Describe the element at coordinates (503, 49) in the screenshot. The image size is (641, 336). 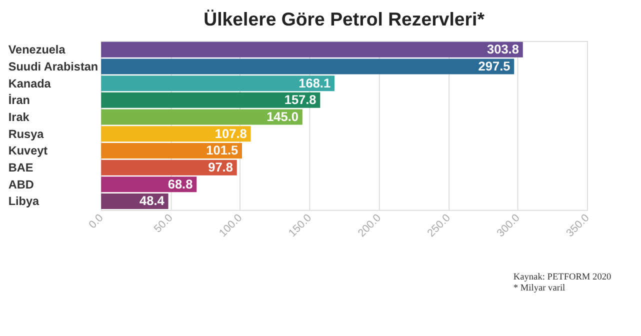
I see `data-label: 303.8` at that location.